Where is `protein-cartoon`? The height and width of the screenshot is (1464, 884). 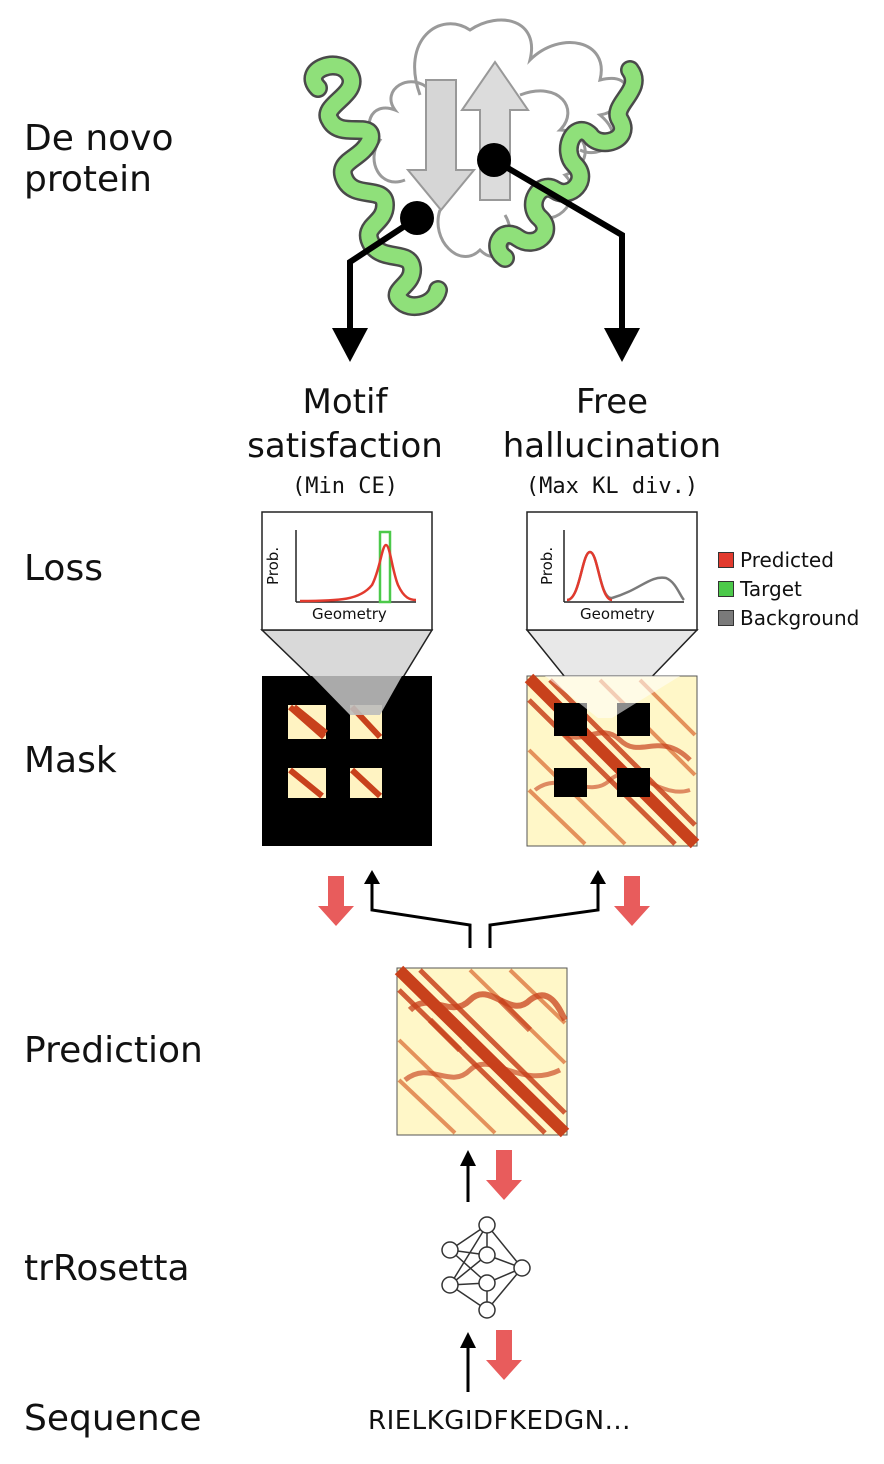
protein-cartoon is located at coordinates (473, 167).